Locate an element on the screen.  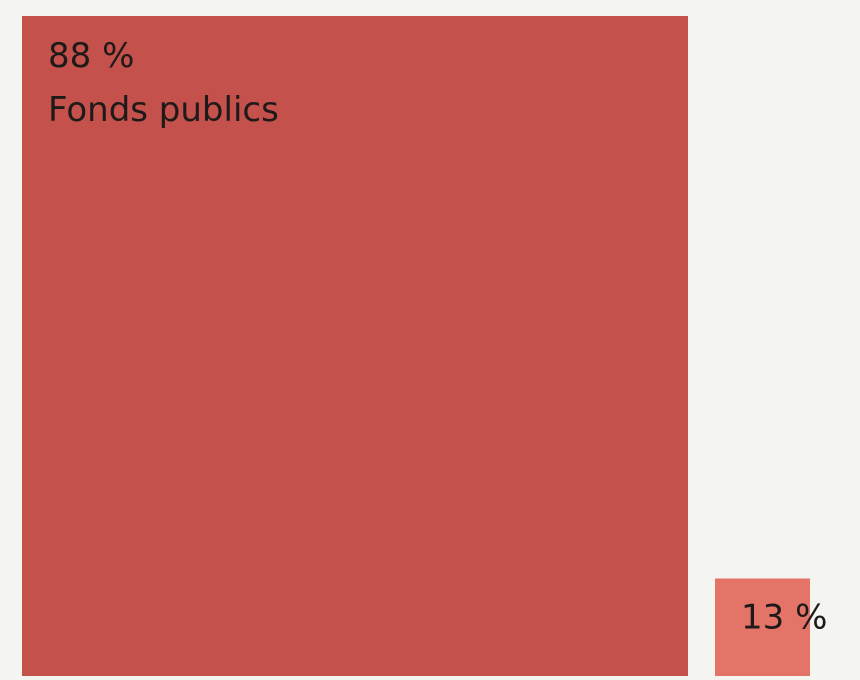
data-label-1: 88 % is located at coordinates (91, 56).